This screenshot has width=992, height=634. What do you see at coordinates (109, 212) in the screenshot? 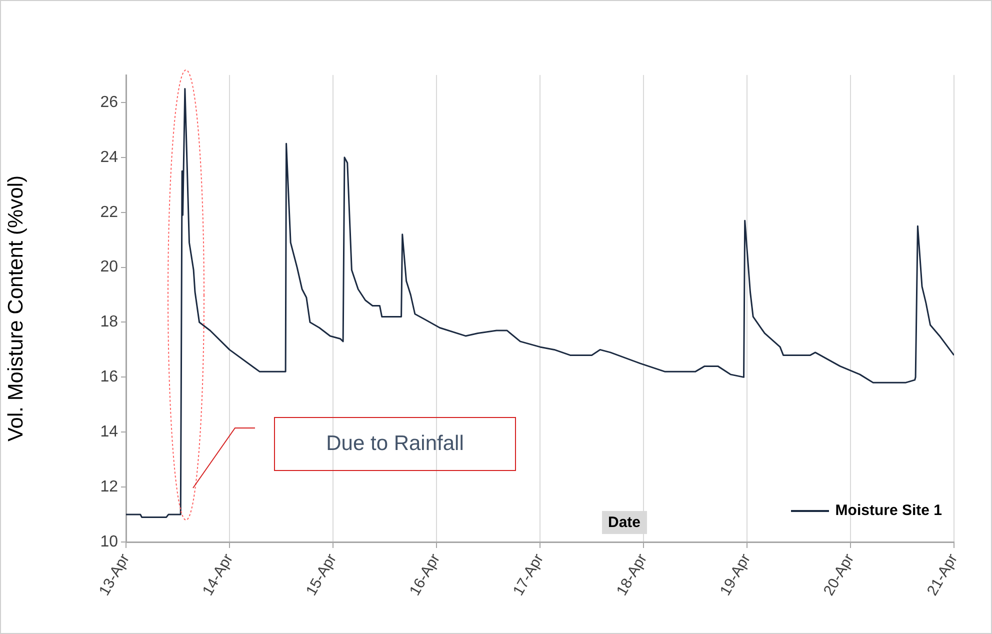
I see `y-tick-label: 22` at bounding box center [109, 212].